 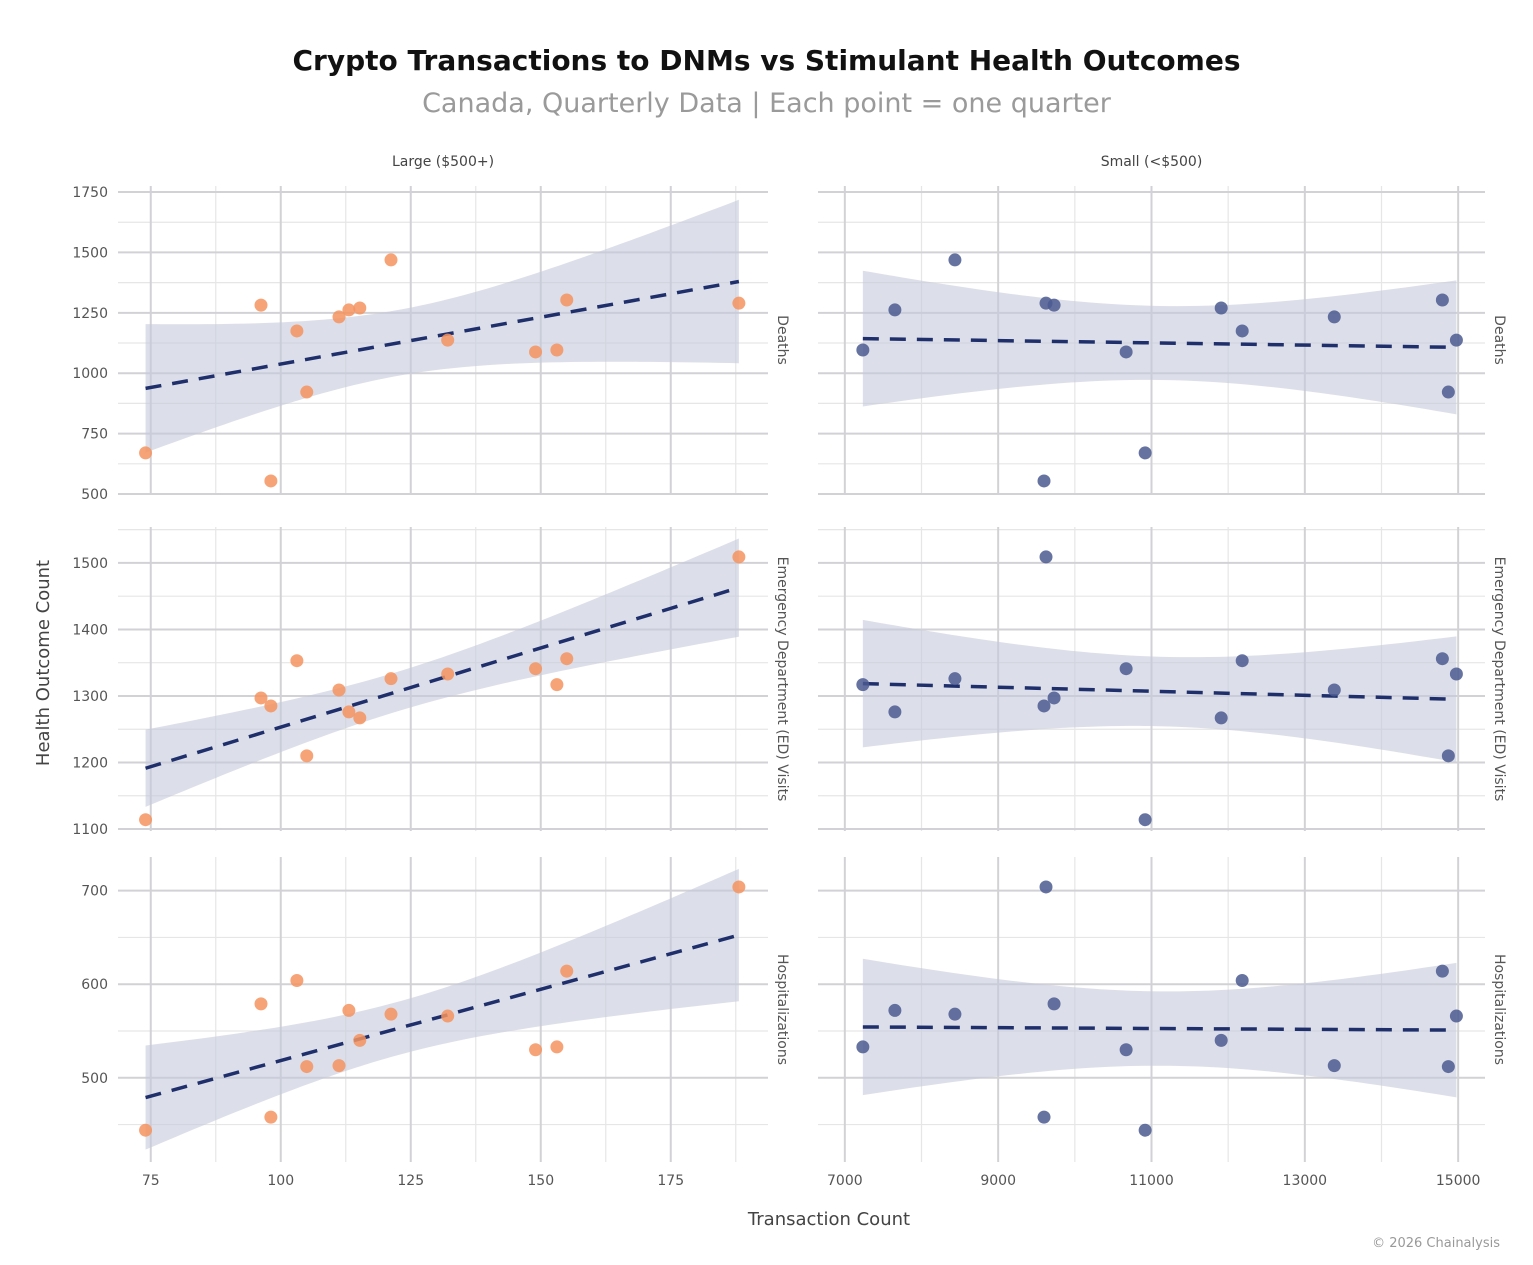 I want to click on column-strip-label: Small (<$500), so click(x=1152, y=162).